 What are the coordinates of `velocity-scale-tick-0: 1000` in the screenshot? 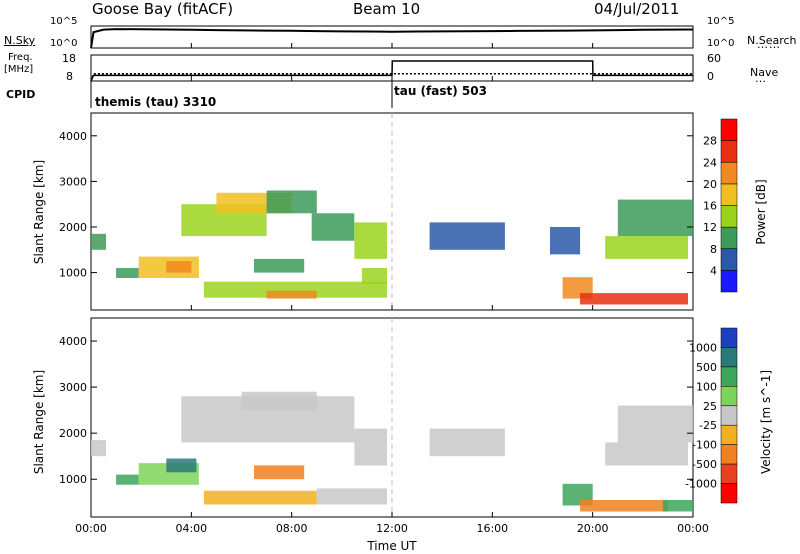 It's located at (703, 347).